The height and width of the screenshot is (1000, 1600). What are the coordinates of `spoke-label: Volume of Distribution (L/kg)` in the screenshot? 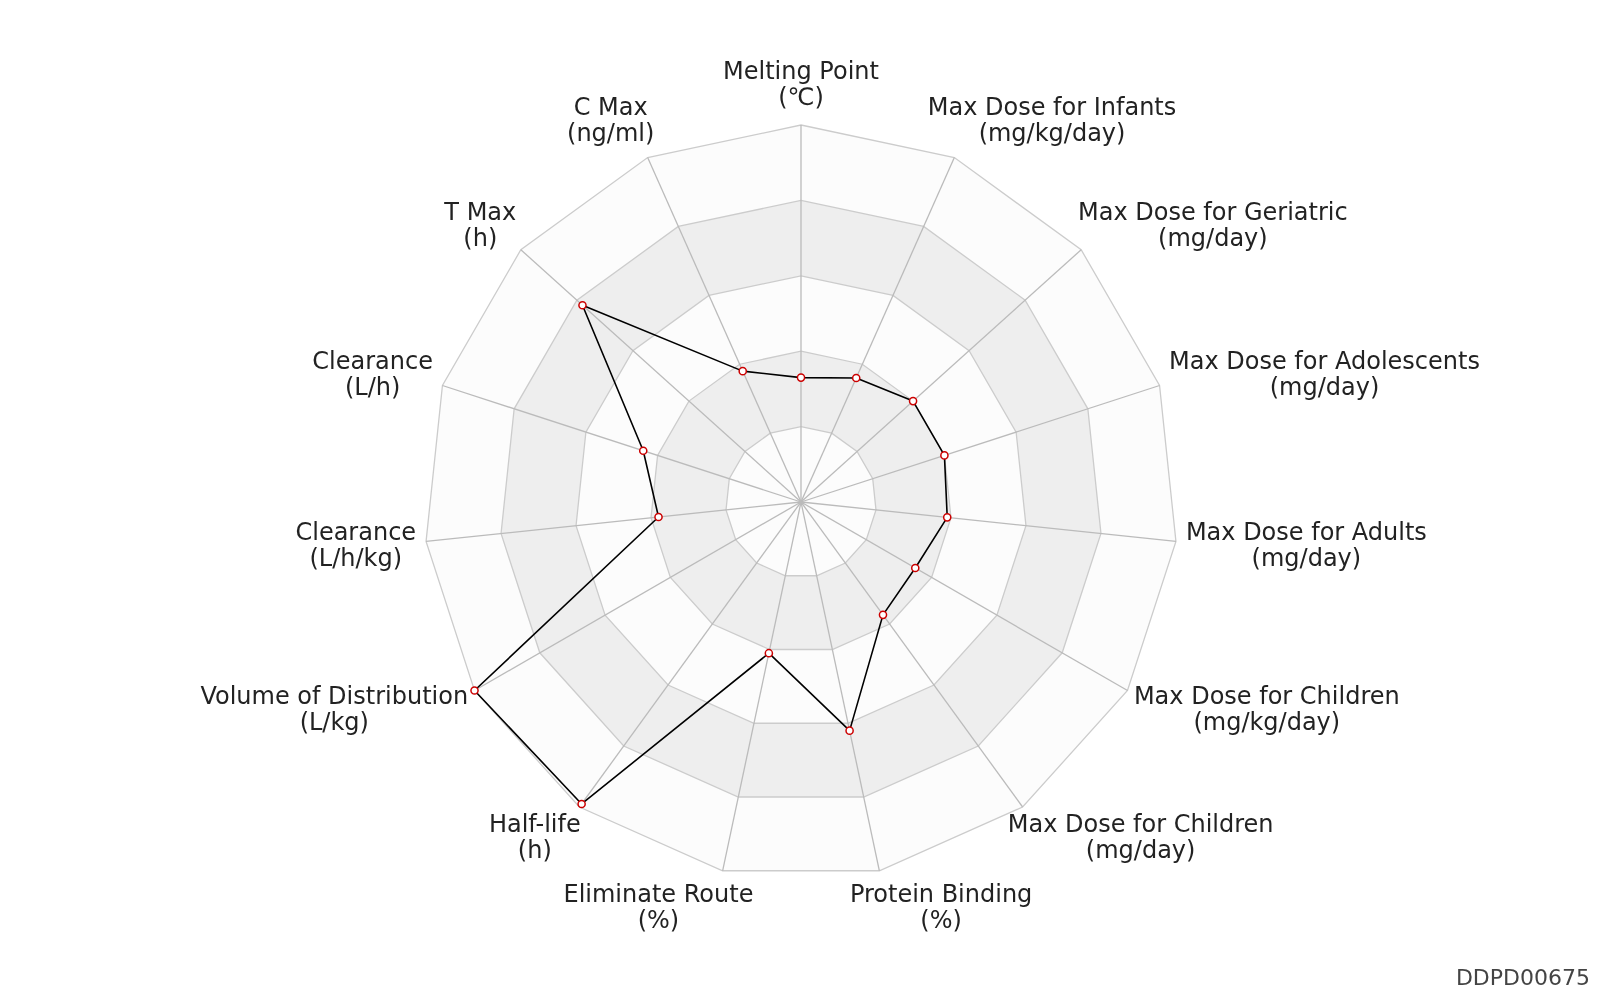 It's located at (334, 709).